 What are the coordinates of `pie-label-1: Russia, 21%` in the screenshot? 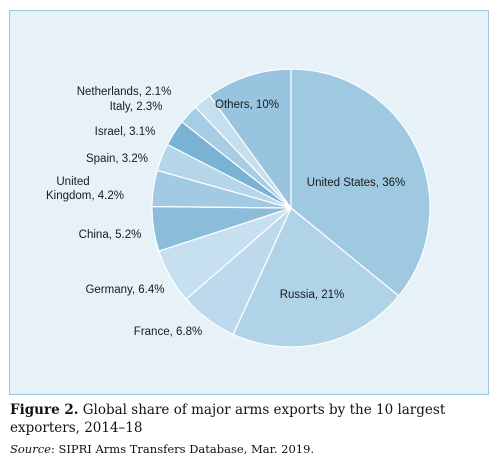 It's located at (312, 295).